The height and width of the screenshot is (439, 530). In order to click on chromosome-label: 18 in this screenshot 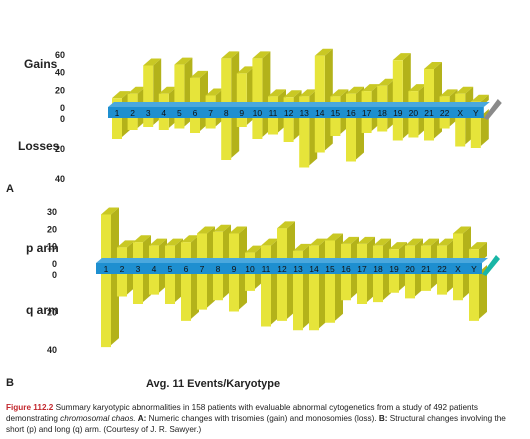, I will do `click(382, 113)`.